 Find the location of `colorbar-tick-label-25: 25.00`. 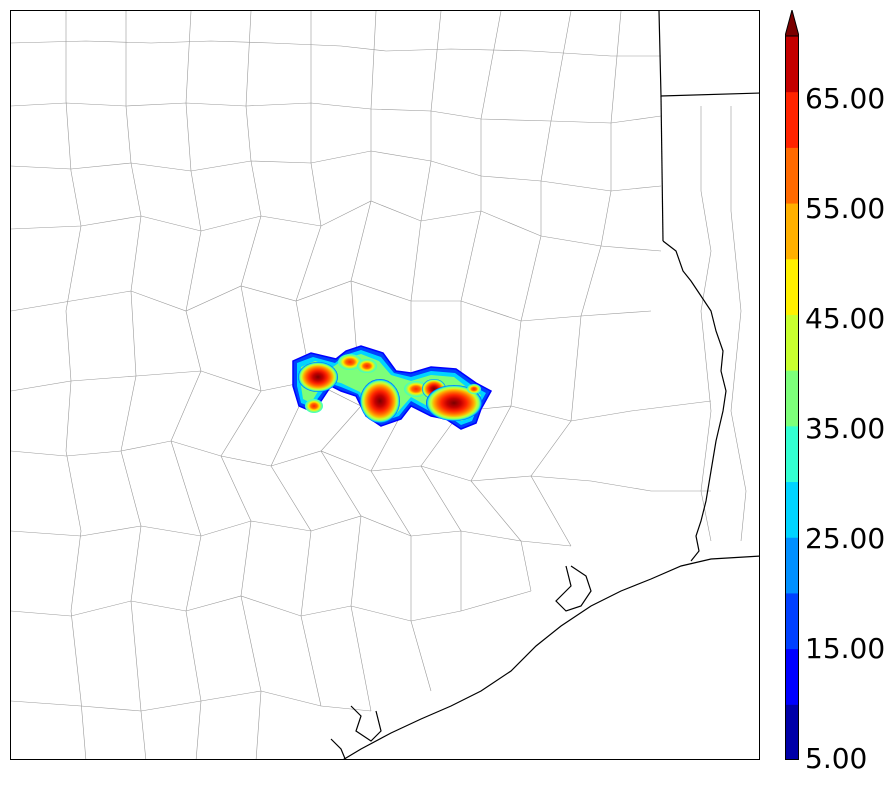

colorbar-tick-label-25: 25.00 is located at coordinates (845, 538).